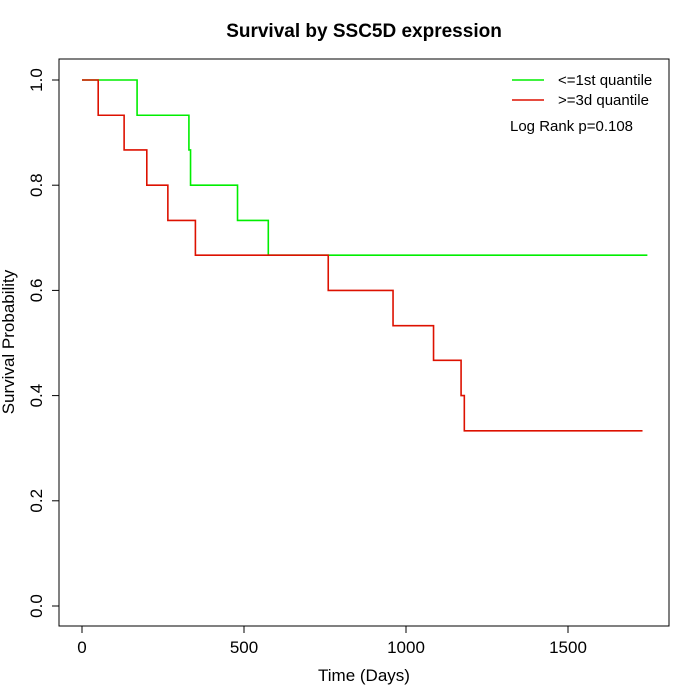 This screenshot has height=700, width=700. I want to click on y-axis: 0.0 0.2 0.4 0.6 0.8 1.0, so click(43, 343).